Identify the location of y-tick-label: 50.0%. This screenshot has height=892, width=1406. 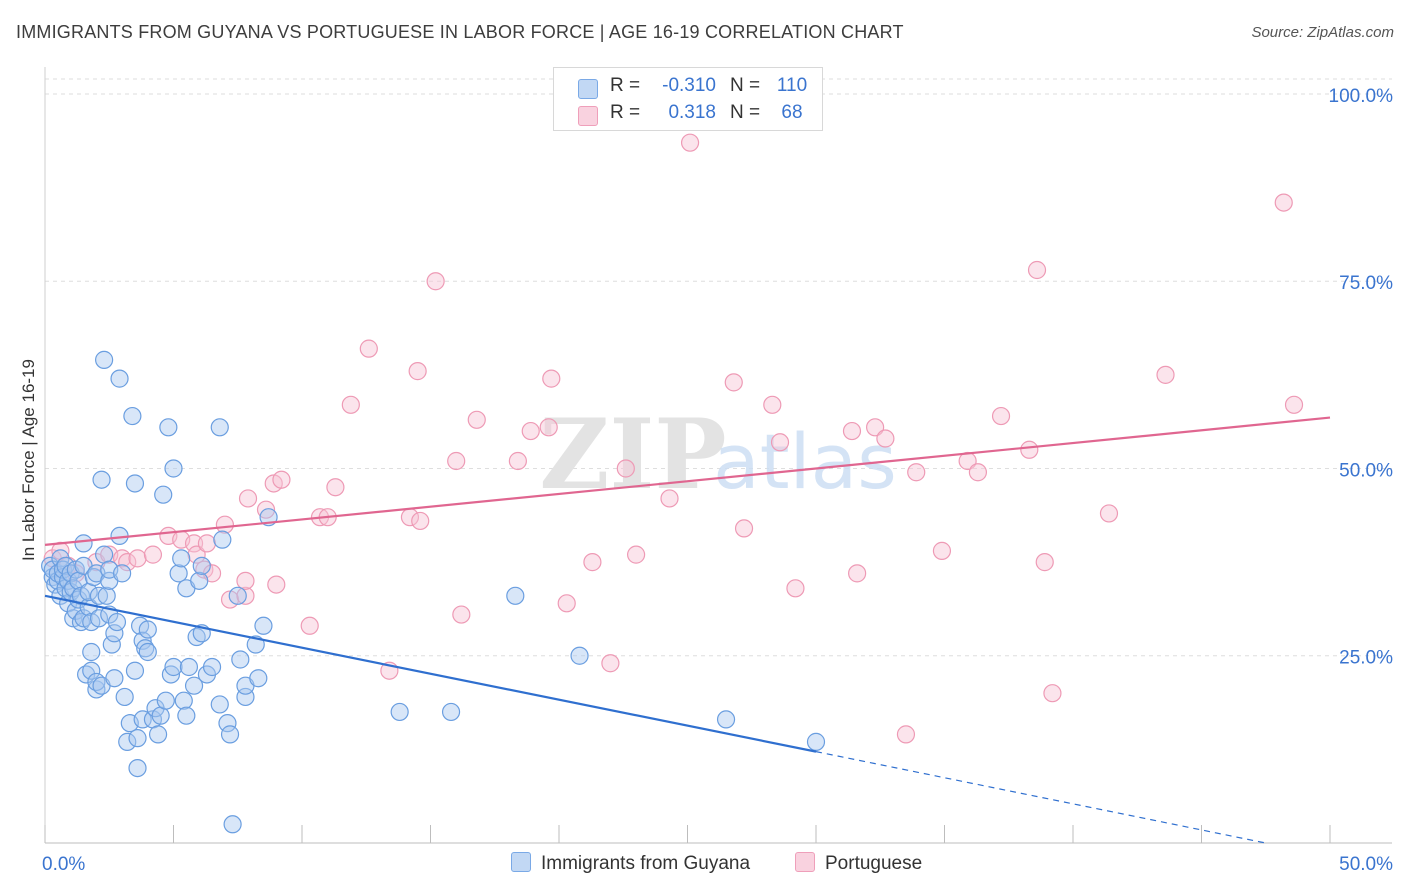
(1366, 470).